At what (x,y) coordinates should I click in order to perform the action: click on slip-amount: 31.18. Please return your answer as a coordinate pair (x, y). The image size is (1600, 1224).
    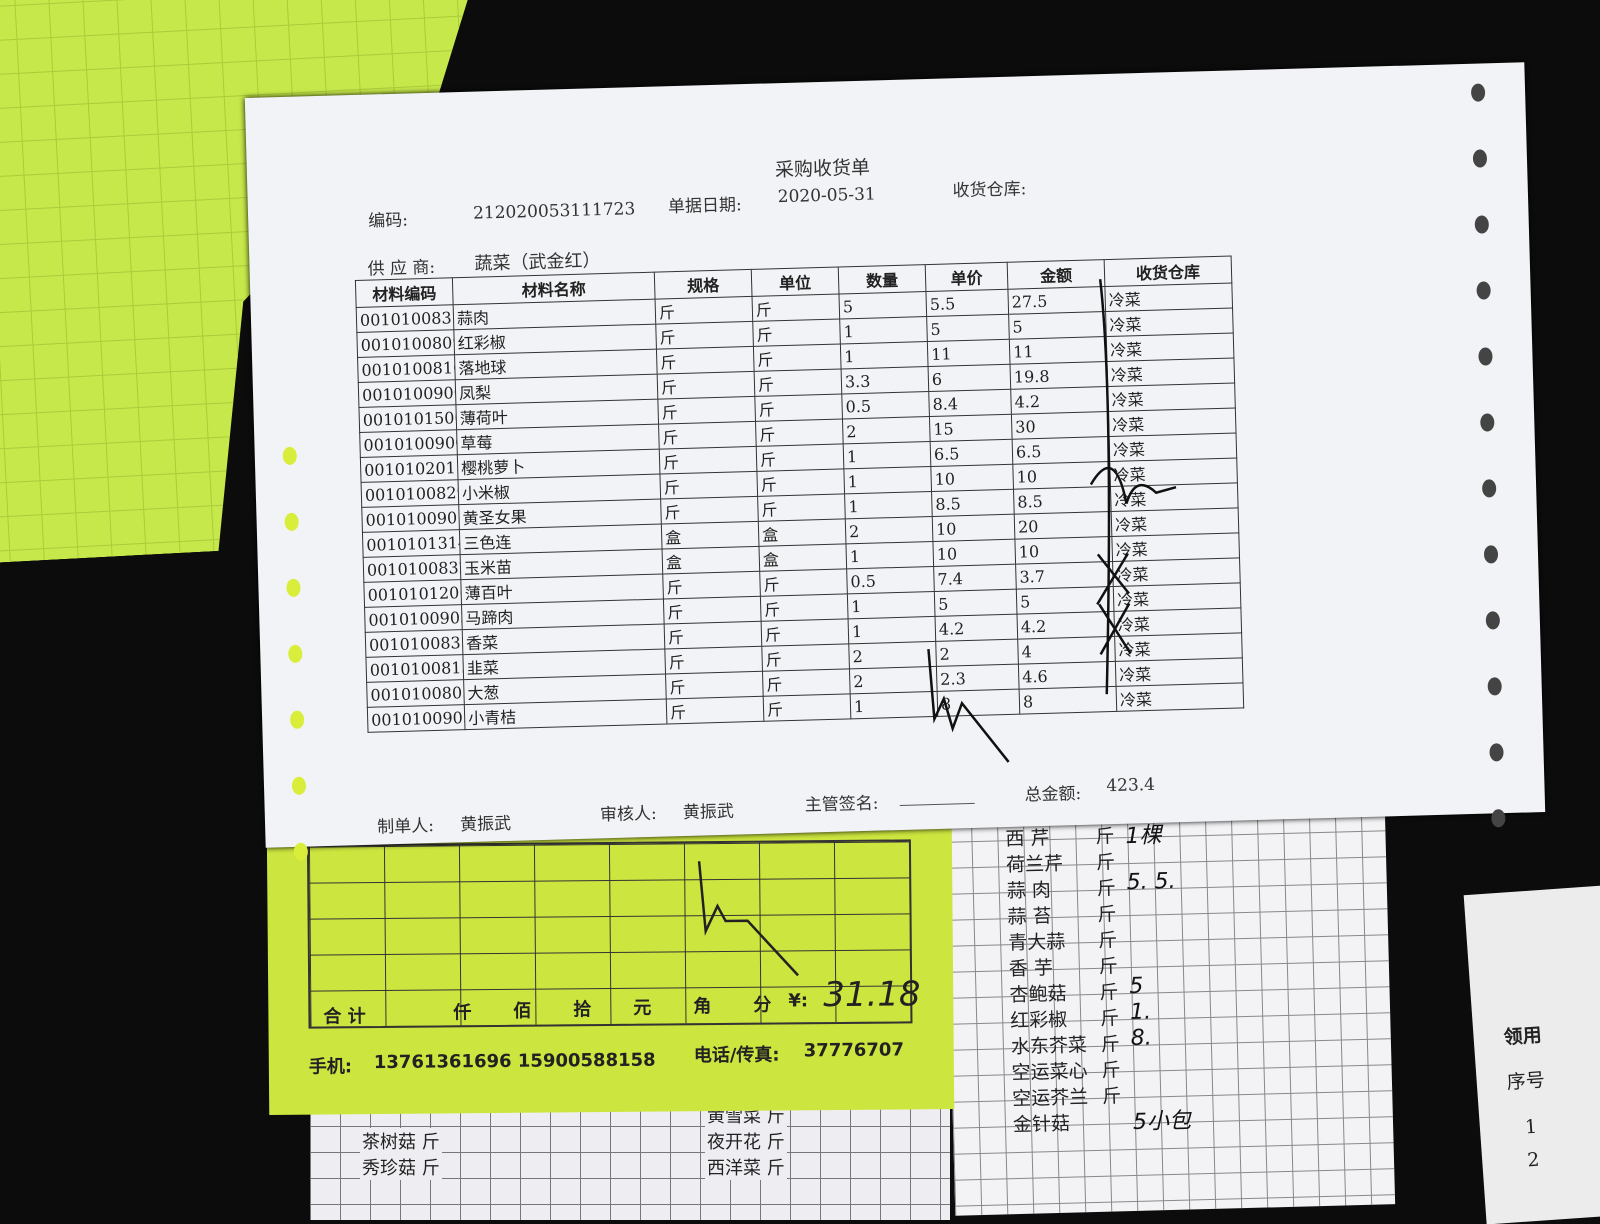
    Looking at the image, I should click on (872, 995).